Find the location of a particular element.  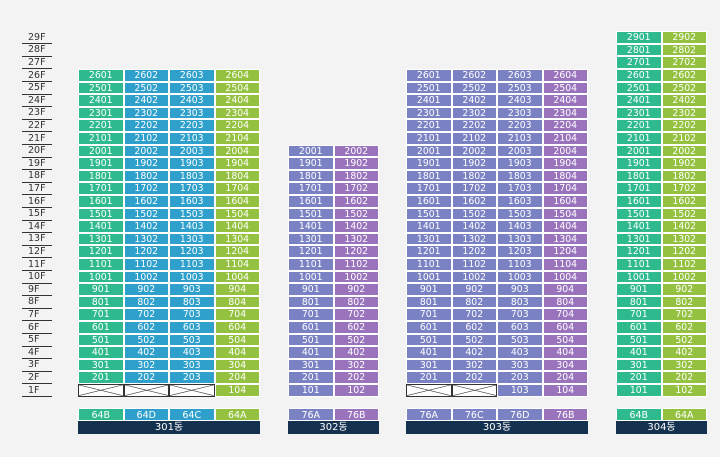

floor-label-text: 27F is located at coordinates (37, 62).